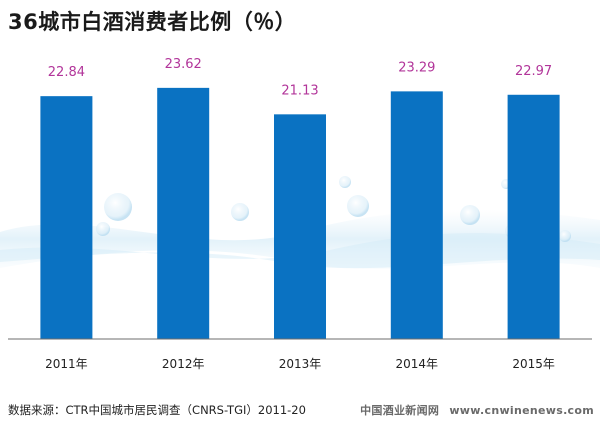 Image resolution: width=600 pixels, height=426 pixels. What do you see at coordinates (400, 410) in the screenshot?
I see `watermark-site-name: 中国酒业新闻网` at bounding box center [400, 410].